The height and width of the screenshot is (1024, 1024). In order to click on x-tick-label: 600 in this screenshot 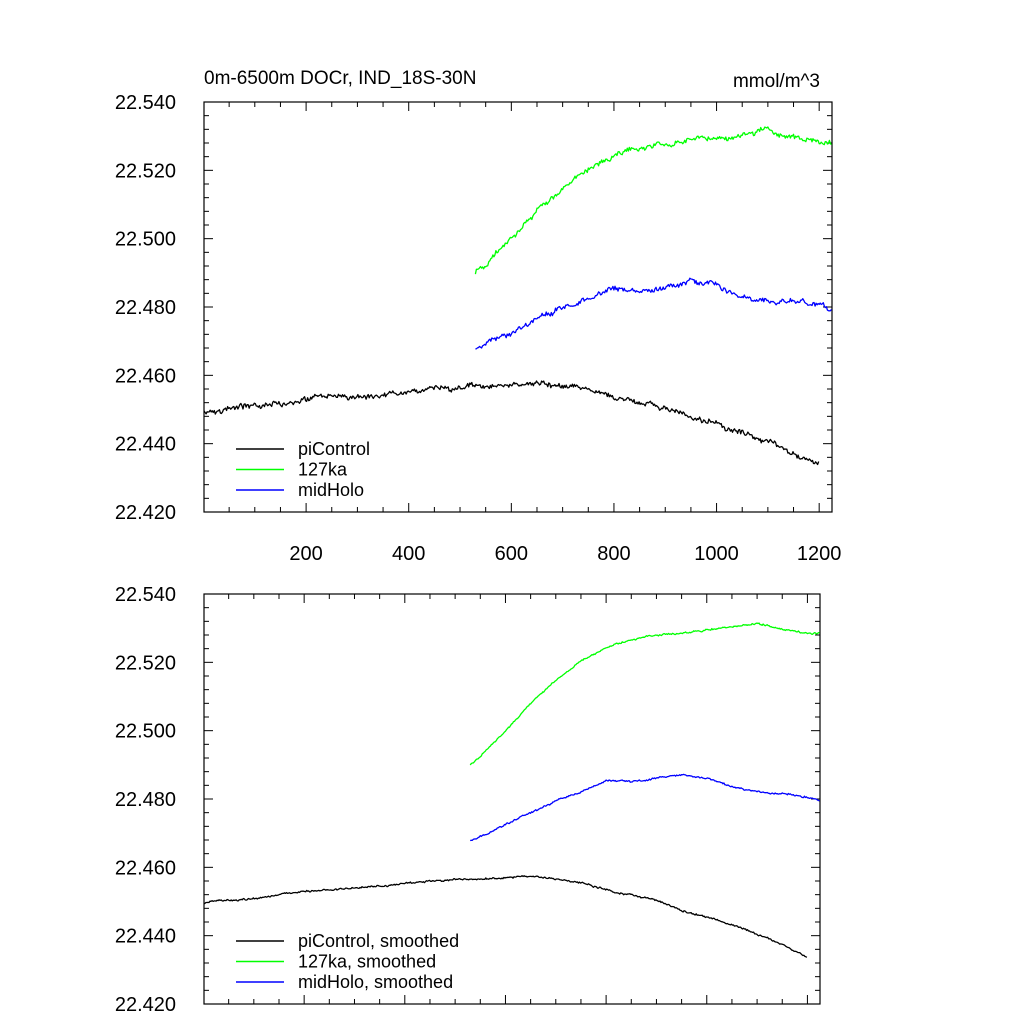, I will do `click(511, 554)`.